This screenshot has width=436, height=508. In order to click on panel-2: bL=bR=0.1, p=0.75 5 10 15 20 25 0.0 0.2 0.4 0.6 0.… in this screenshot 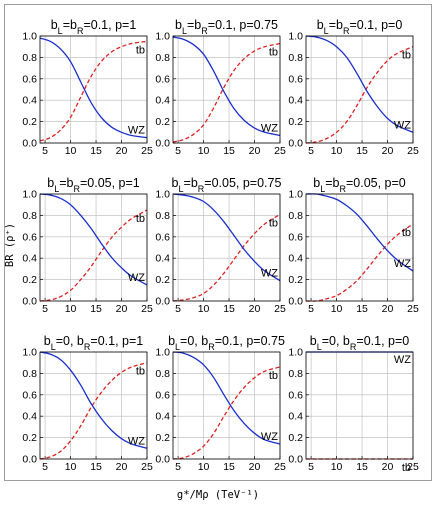, I will do `click(220, 87)`.